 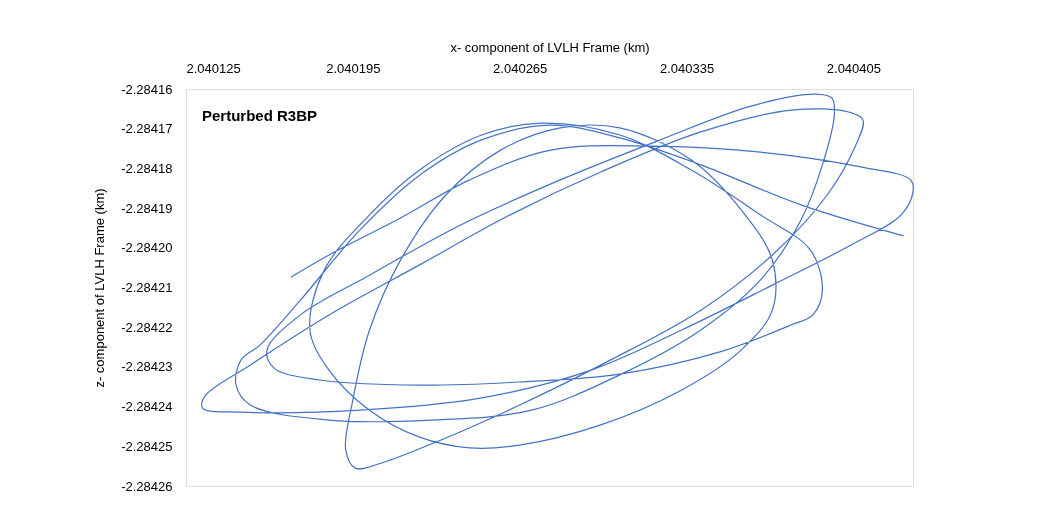 I want to click on y-tick-label: -2.28424, so click(x=147, y=407).